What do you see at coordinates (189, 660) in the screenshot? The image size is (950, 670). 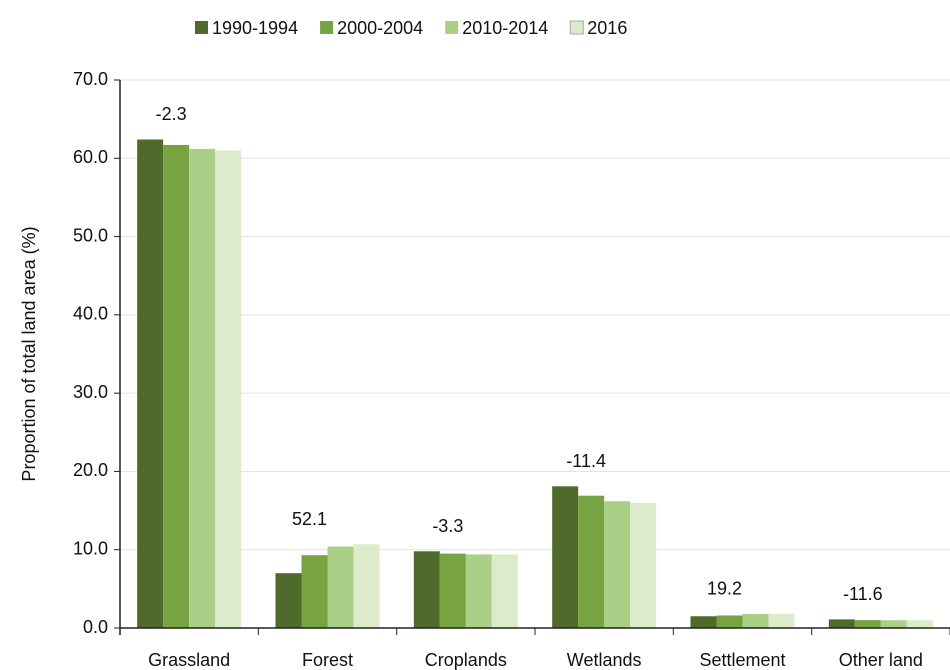 I see `x-tick-label: Grassland` at bounding box center [189, 660].